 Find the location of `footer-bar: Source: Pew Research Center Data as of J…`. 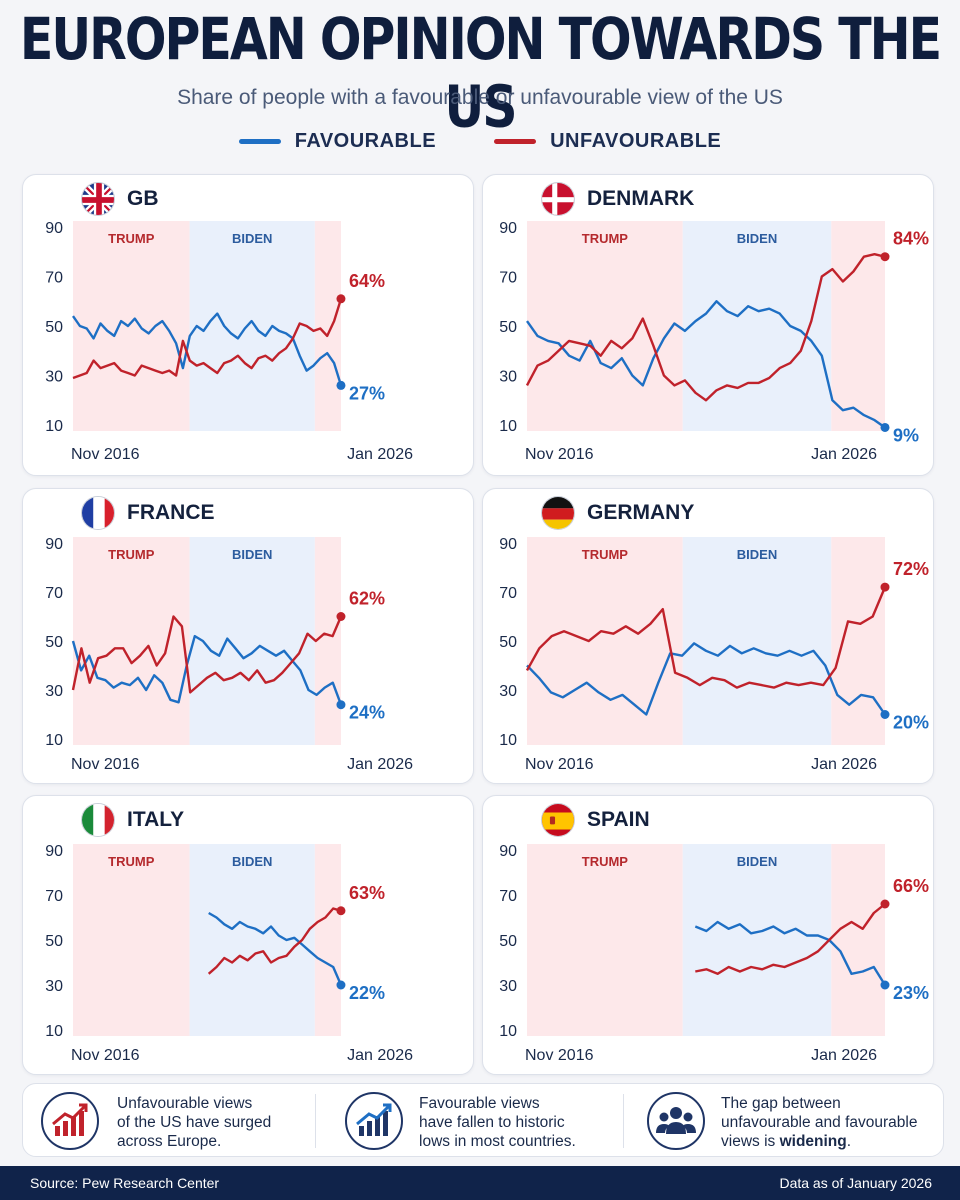

footer-bar: Source: Pew Research Center Data as of J… is located at coordinates (480, 1183).